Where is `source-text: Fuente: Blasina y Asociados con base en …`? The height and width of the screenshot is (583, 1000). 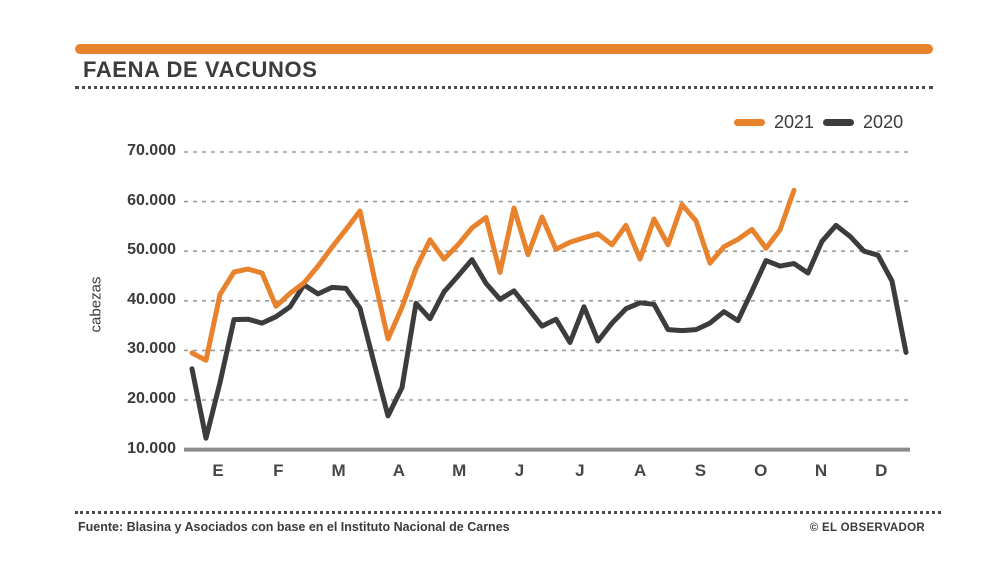 source-text: Fuente: Blasina y Asociados con base en … is located at coordinates (294, 527).